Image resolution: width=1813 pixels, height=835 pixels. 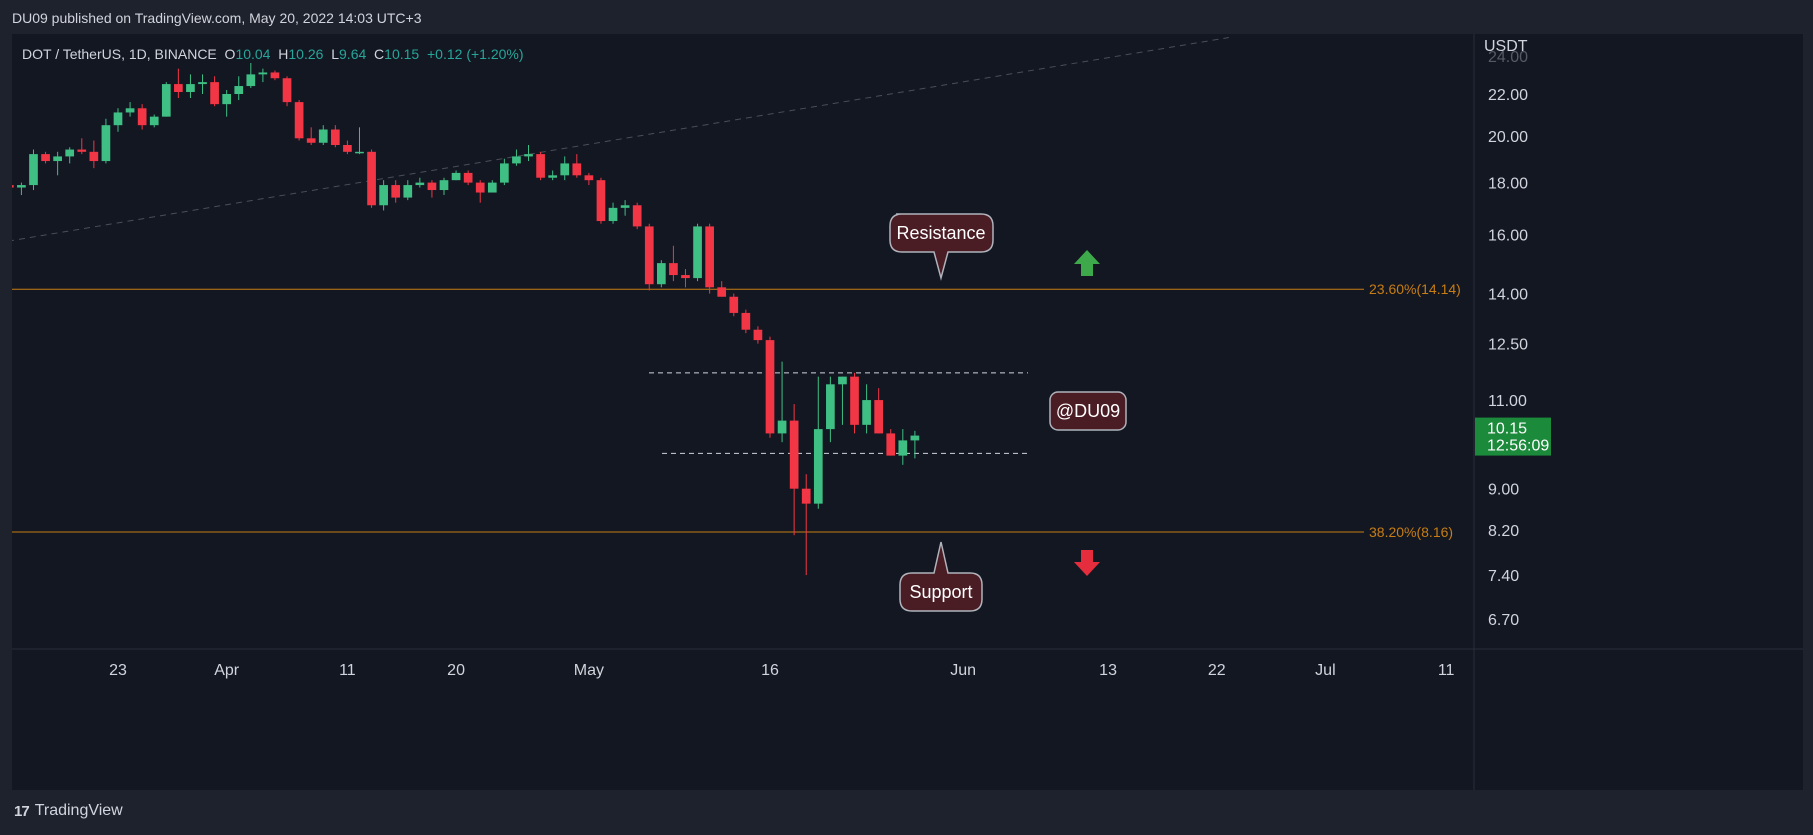 What do you see at coordinates (940, 233) in the screenshot?
I see `resistance-label: Resistance` at bounding box center [940, 233].